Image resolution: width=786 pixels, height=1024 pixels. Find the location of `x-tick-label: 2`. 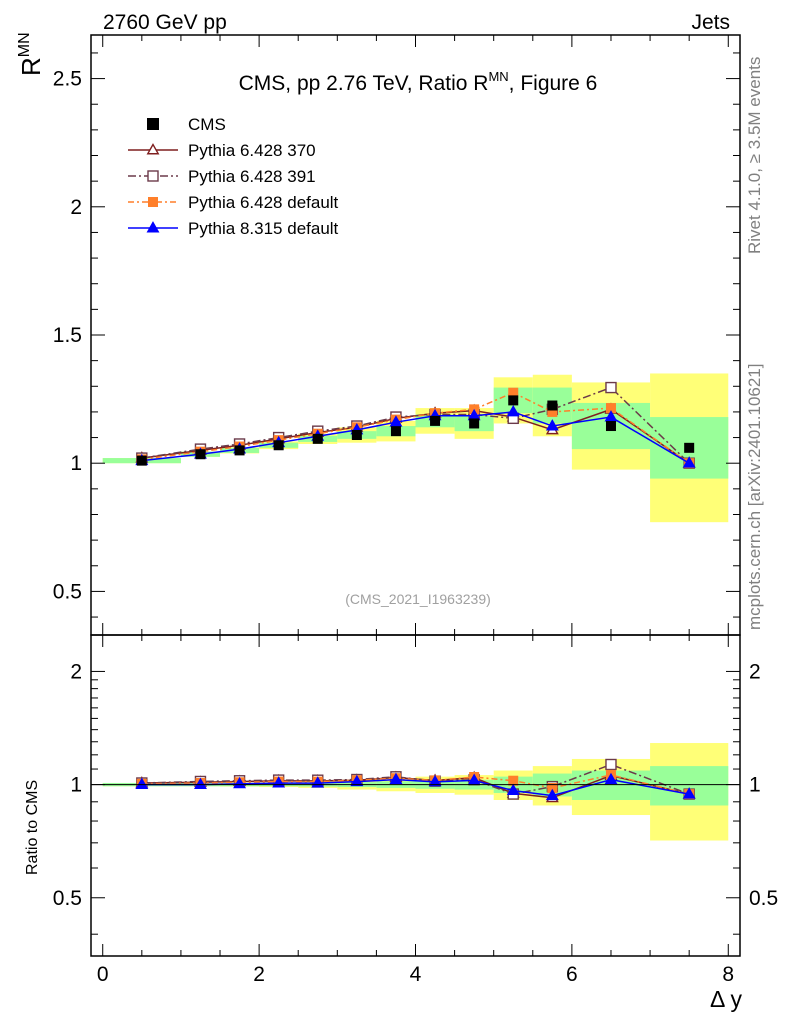

x-tick-label: 2 is located at coordinates (259, 974).